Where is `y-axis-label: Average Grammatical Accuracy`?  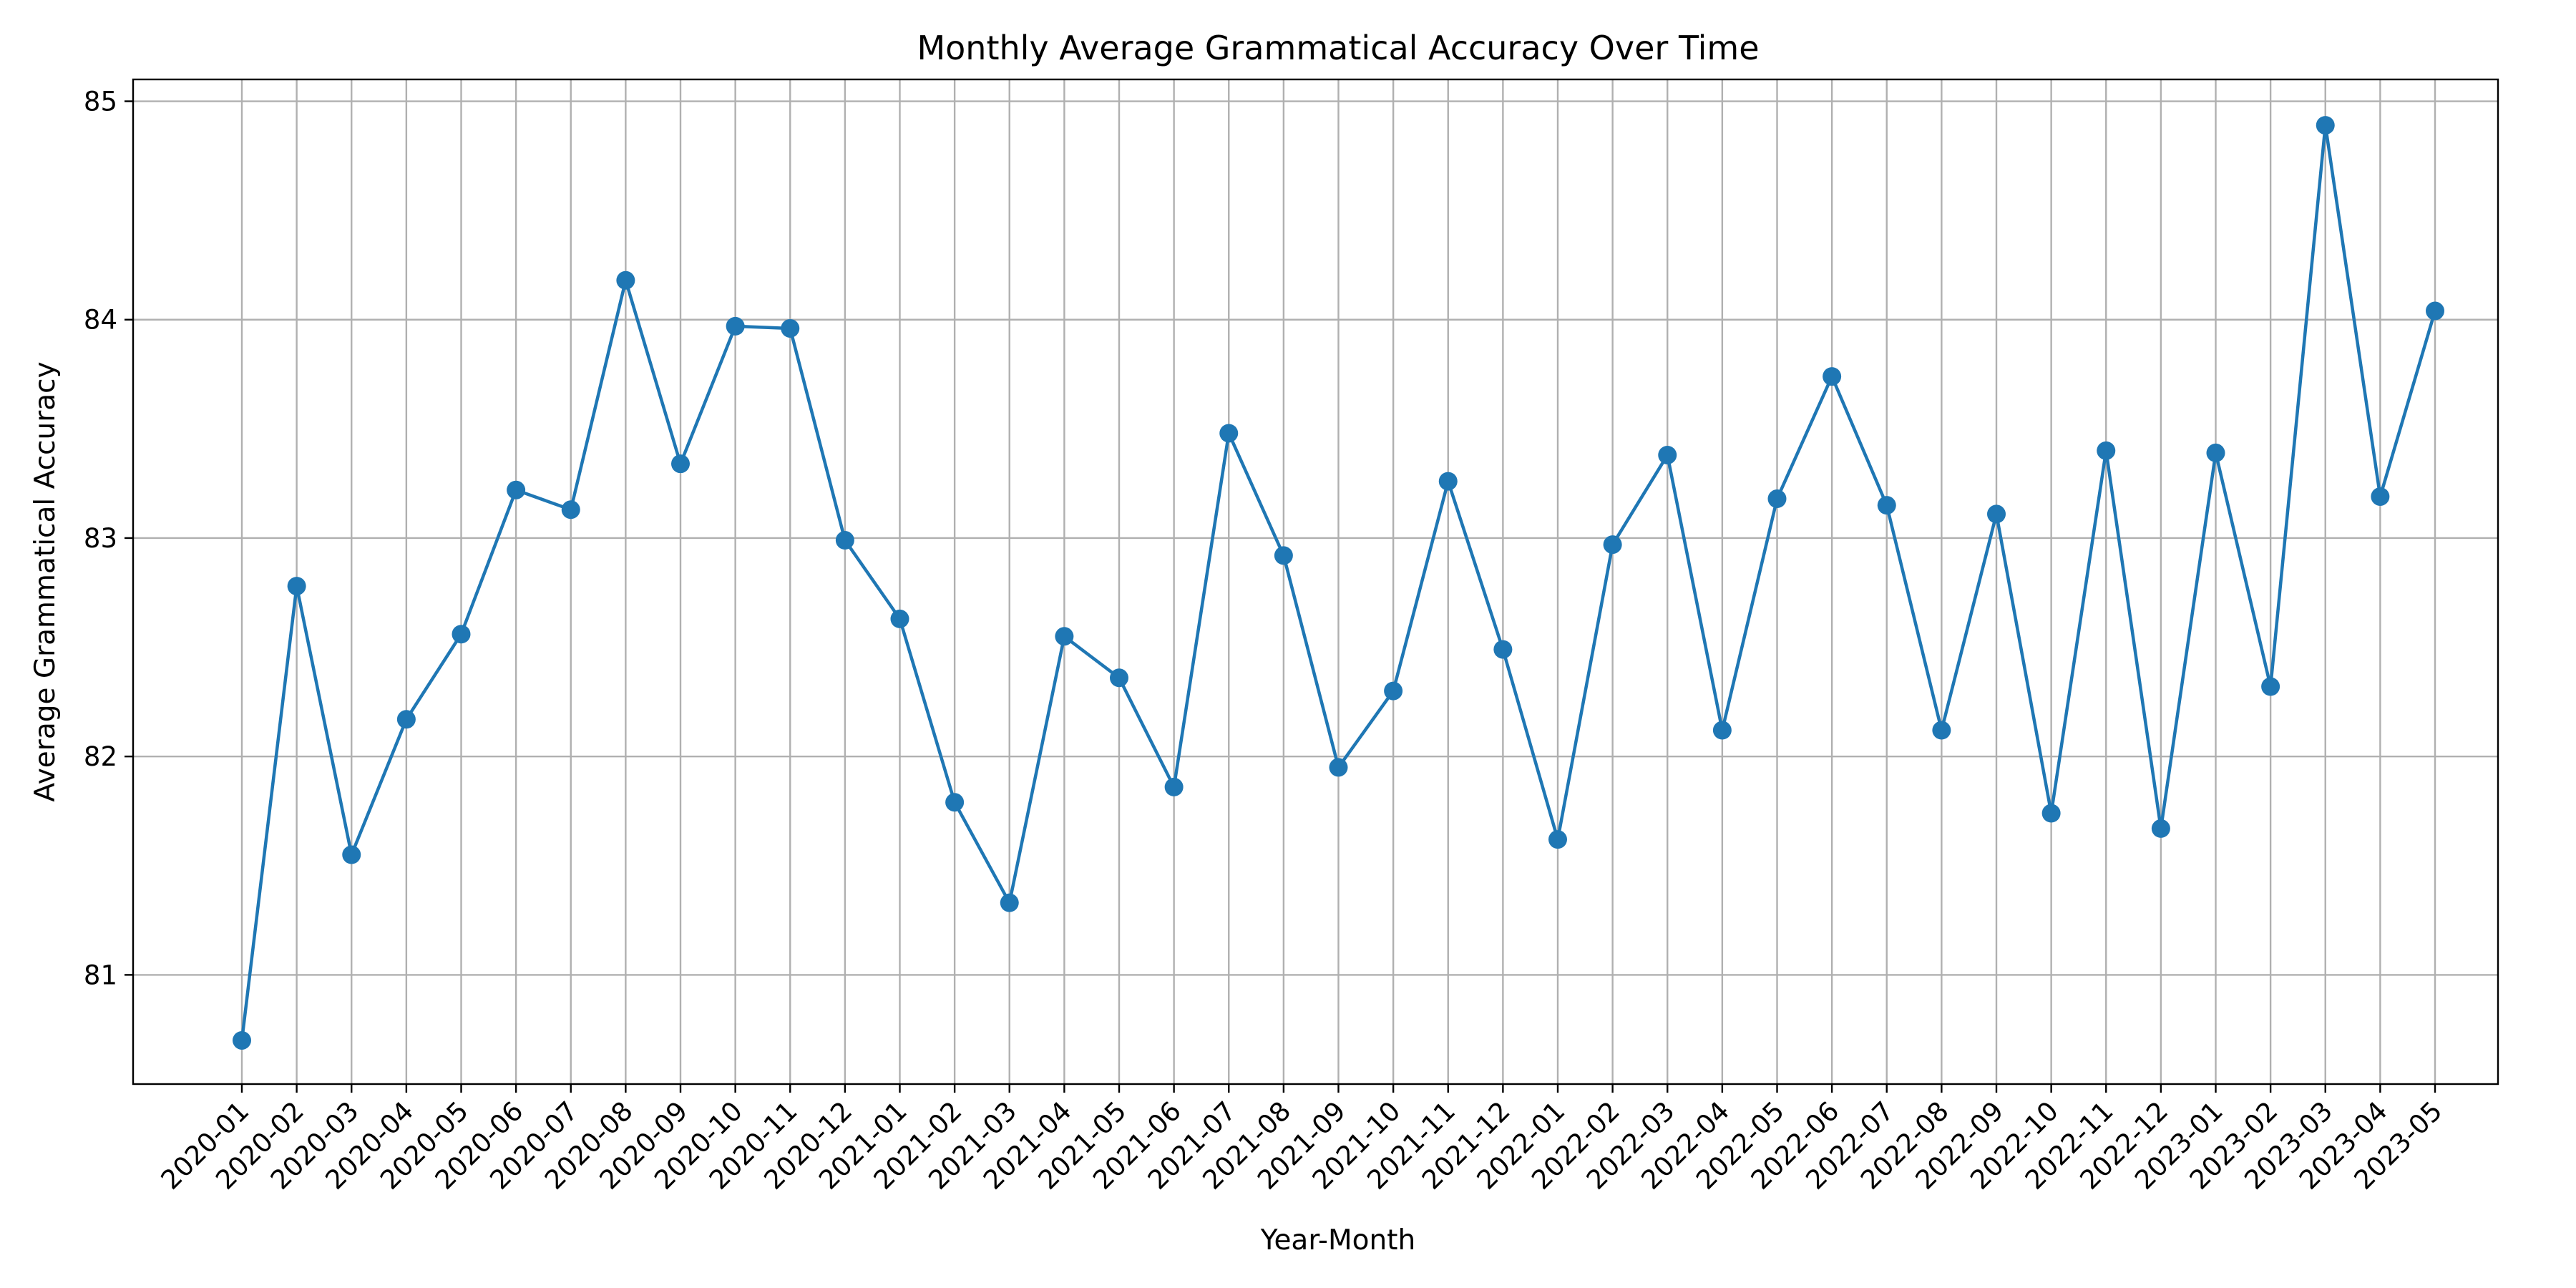
y-axis-label: Average Grammatical Accuracy is located at coordinates (45, 581).